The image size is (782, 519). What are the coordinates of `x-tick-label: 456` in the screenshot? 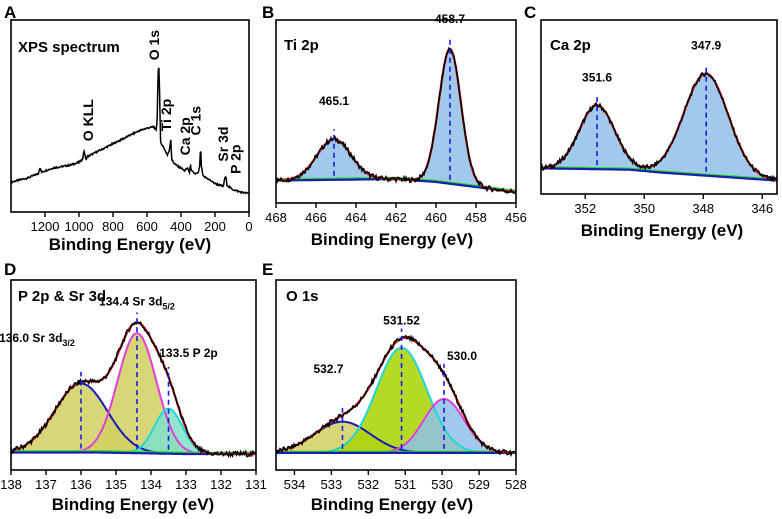 It's located at (516, 217).